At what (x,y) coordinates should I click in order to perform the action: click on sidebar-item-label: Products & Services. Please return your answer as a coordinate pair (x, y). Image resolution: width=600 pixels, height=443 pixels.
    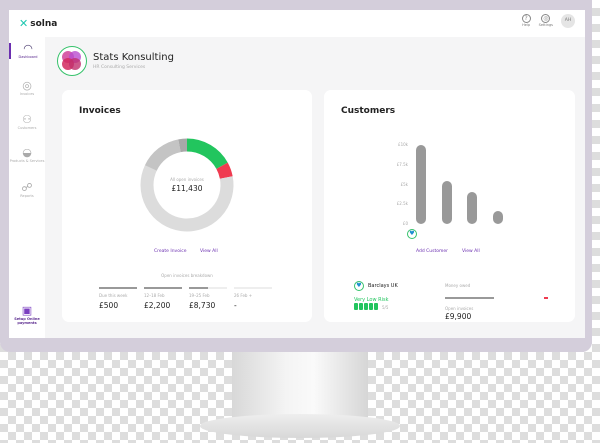
    Looking at the image, I should click on (27, 161).